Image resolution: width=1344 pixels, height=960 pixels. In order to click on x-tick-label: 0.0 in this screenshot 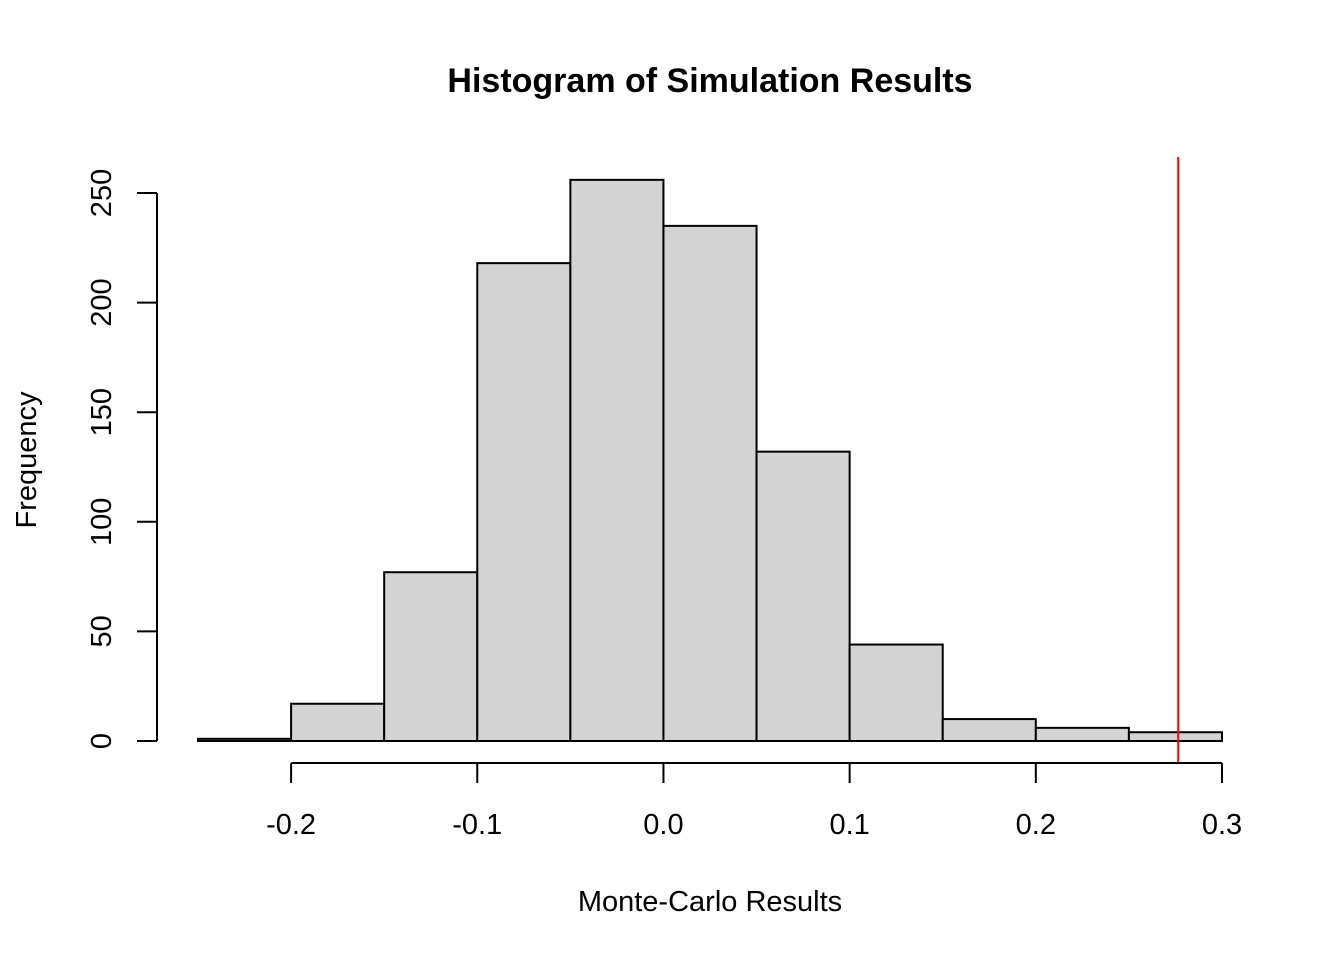, I will do `click(663, 825)`.